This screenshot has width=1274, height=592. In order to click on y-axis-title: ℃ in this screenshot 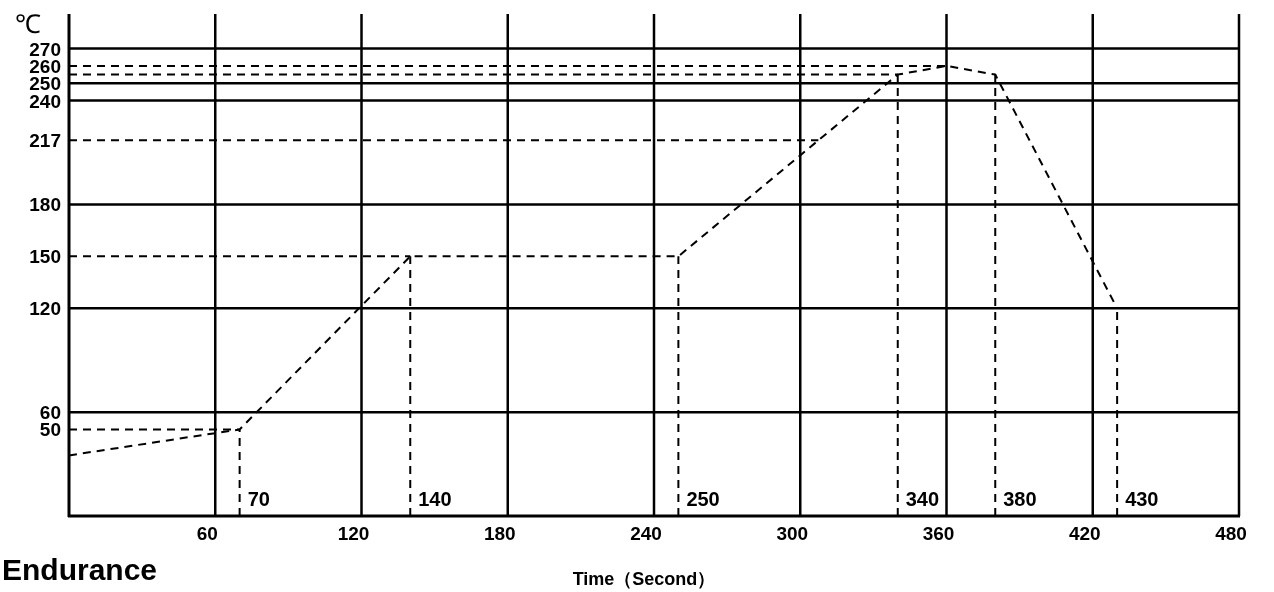, I will do `click(28, 24)`.